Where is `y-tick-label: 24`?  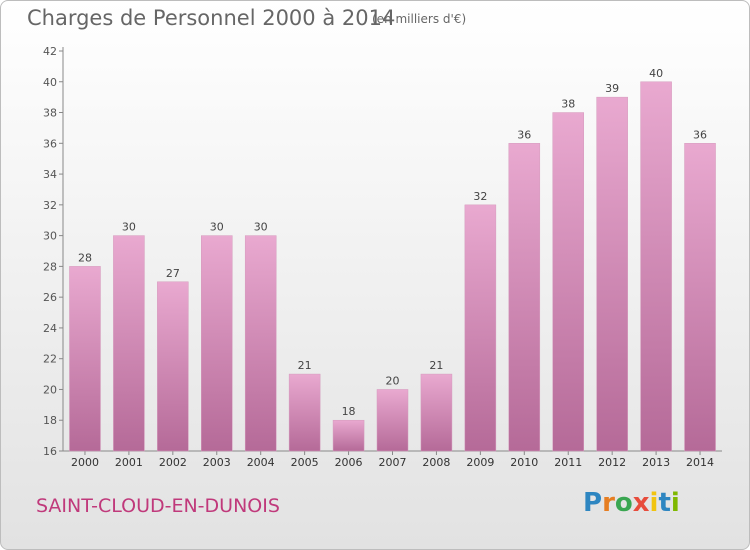 y-tick-label: 24 is located at coordinates (50, 328).